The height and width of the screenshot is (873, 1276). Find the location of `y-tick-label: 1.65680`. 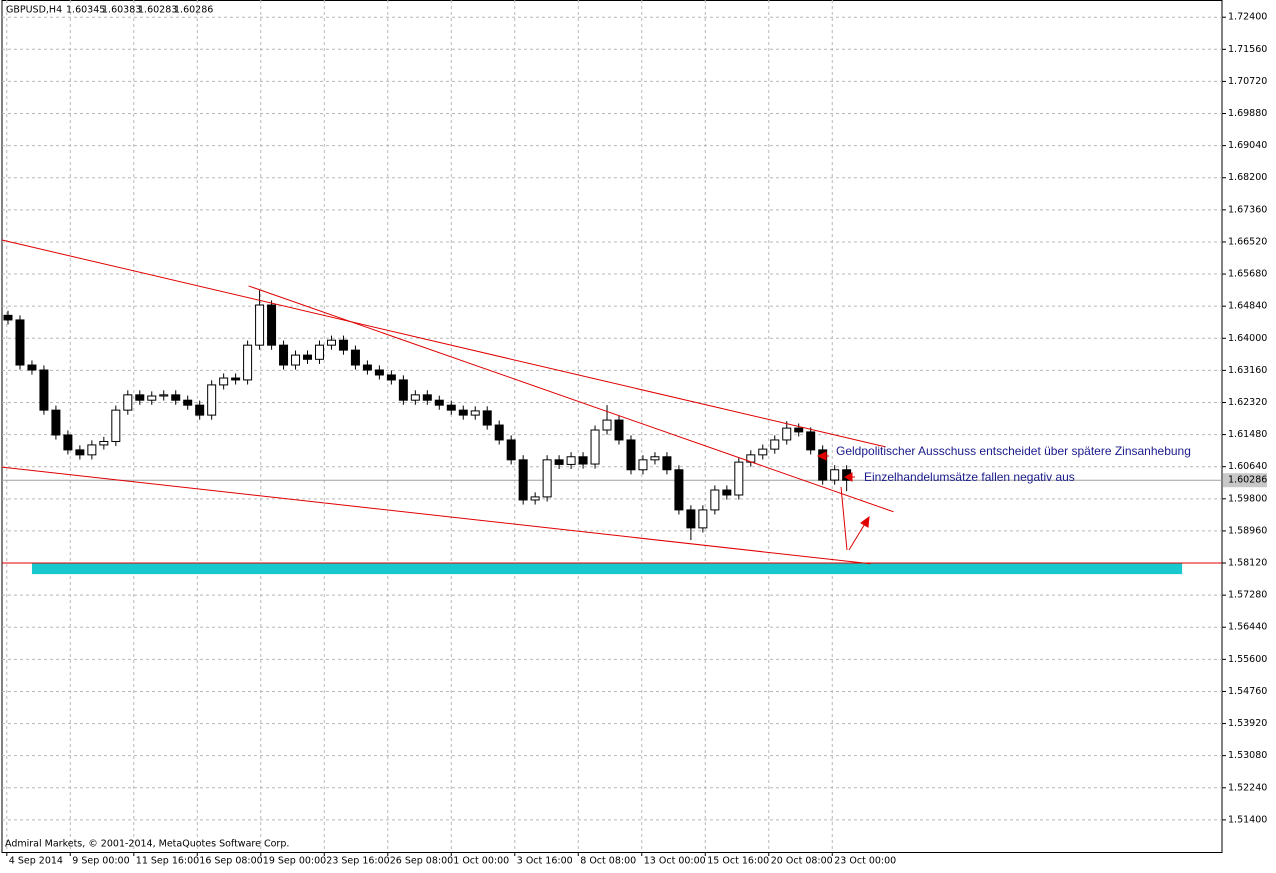

y-tick-label: 1.65680 is located at coordinates (1247, 274).